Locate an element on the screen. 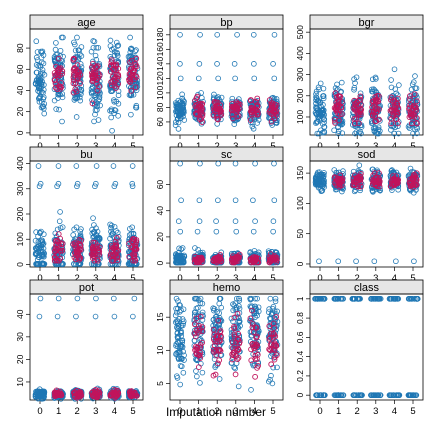  x-tick-label: 0 is located at coordinates (319, 411).